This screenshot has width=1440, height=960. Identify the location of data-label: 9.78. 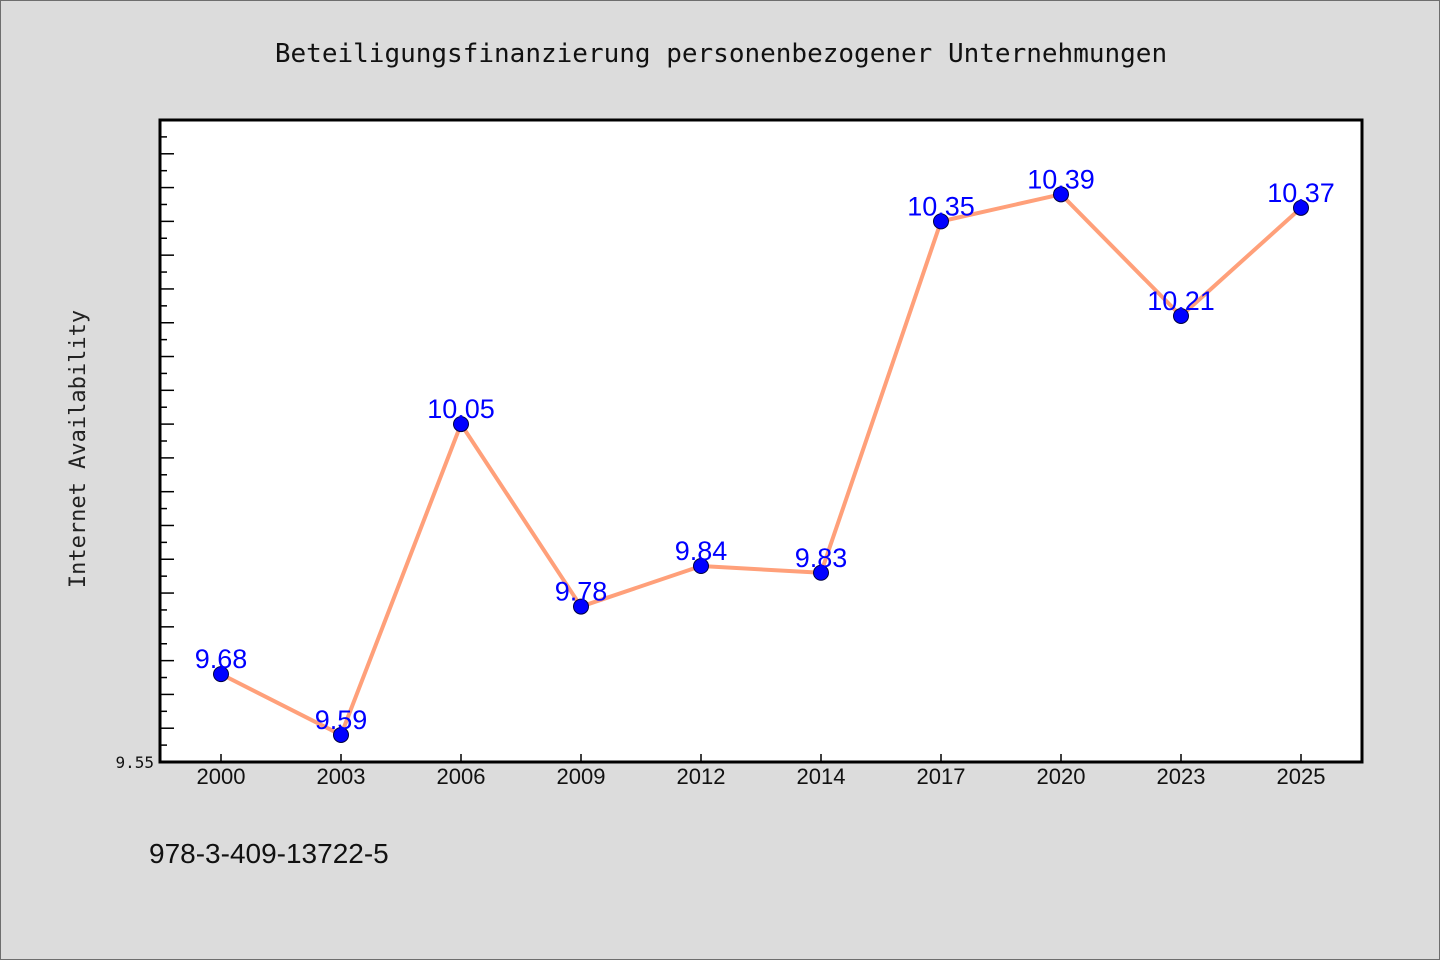
(581, 592).